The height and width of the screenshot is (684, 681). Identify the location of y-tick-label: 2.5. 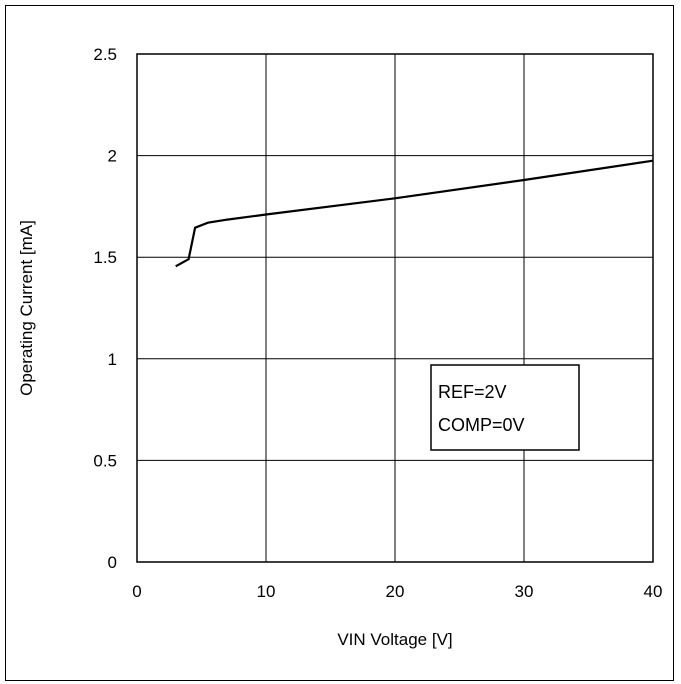
(105, 54).